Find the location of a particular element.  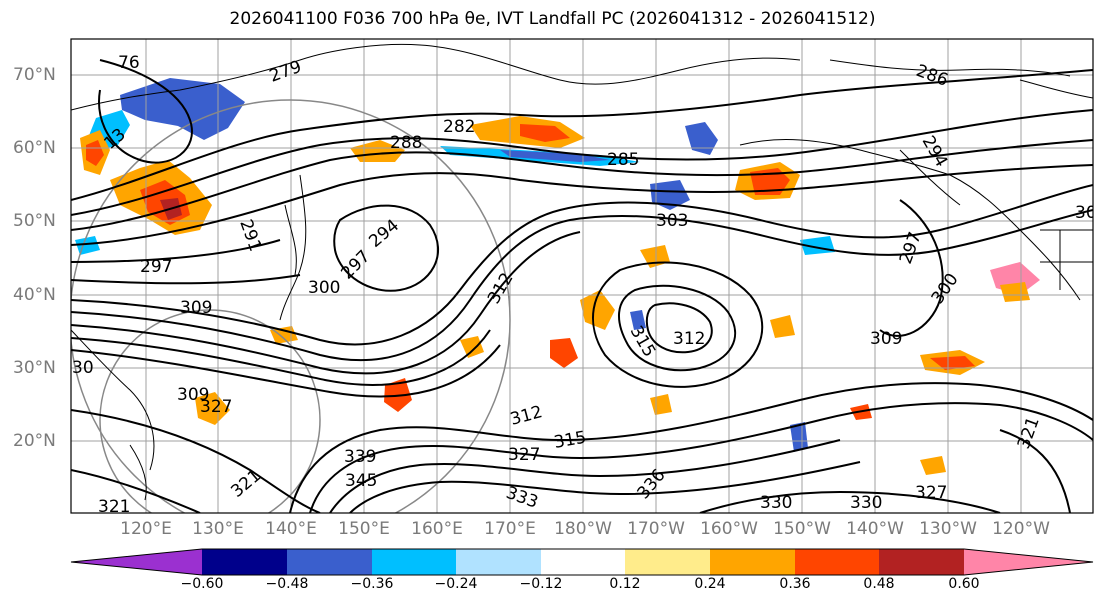

contour-label: 285 is located at coordinates (623, 160).